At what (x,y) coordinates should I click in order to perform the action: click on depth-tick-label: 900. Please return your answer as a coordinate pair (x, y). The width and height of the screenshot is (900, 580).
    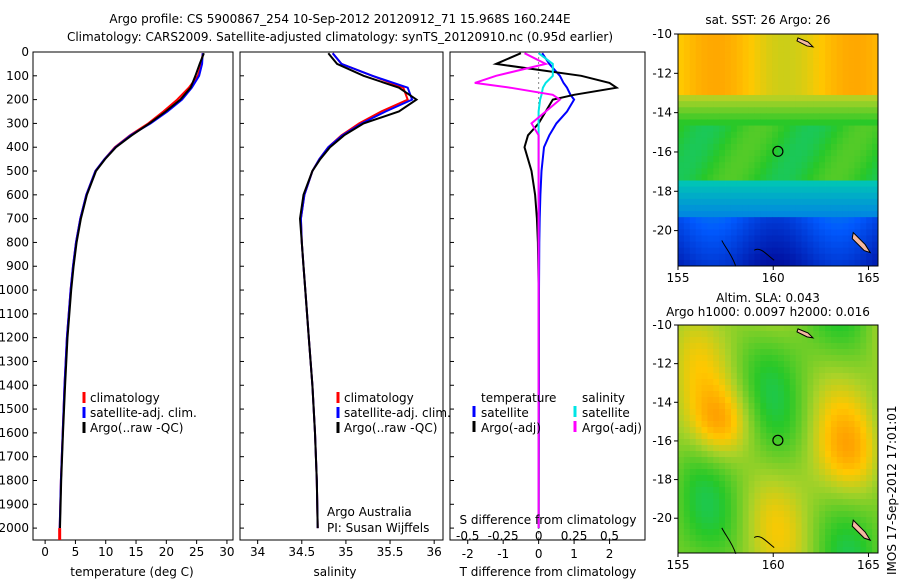
    Looking at the image, I should click on (17, 266).